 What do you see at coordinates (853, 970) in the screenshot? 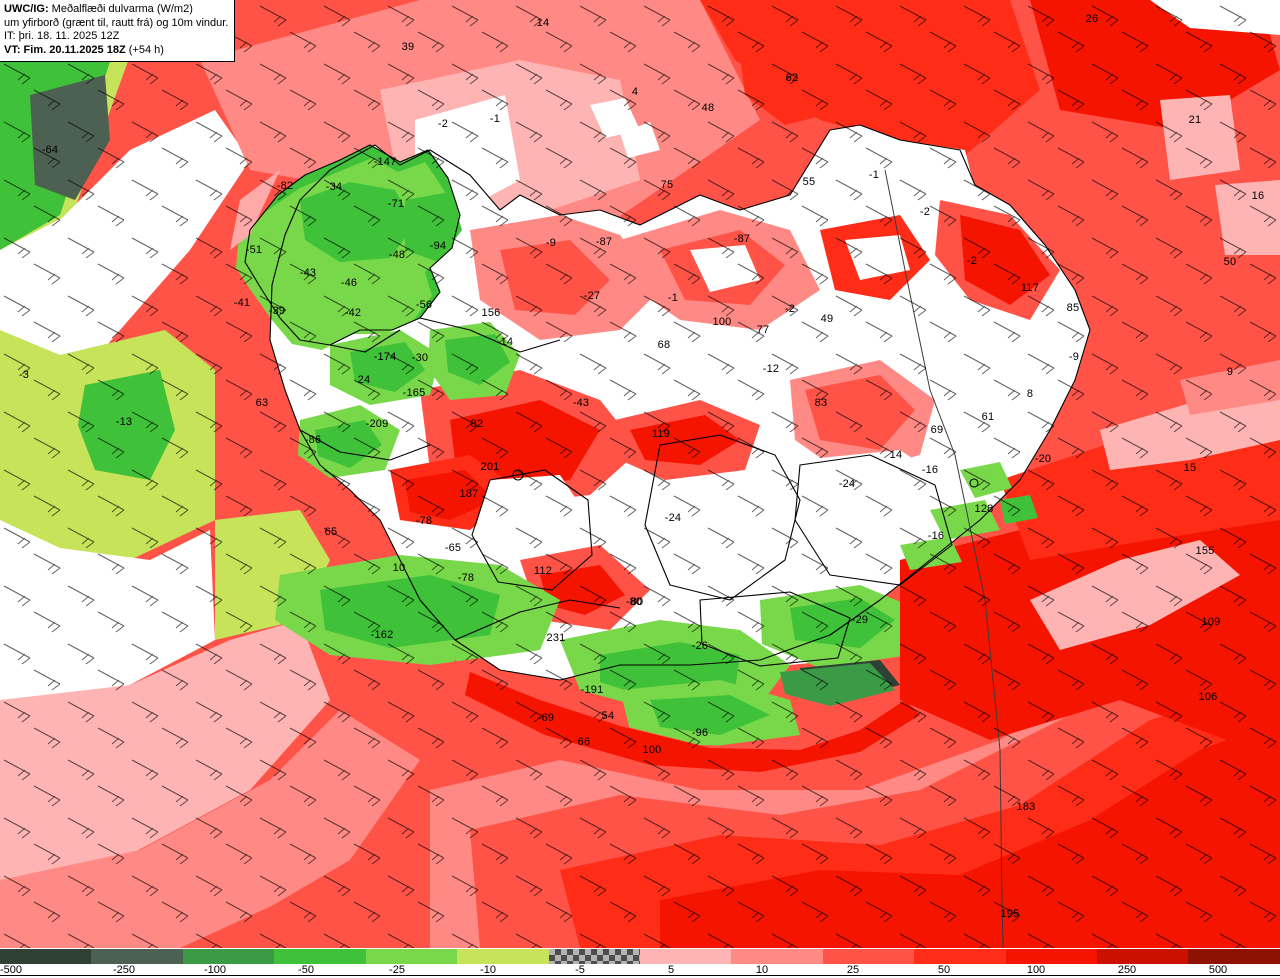
I see `colorbar-tick: 25` at bounding box center [853, 970].